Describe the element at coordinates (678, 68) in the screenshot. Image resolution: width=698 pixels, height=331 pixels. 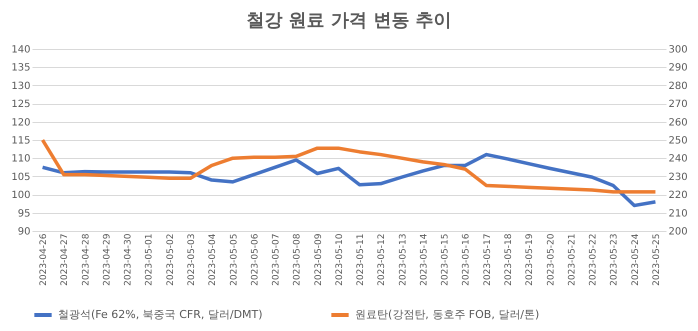
I see `y2-tick-label: 290` at that location.